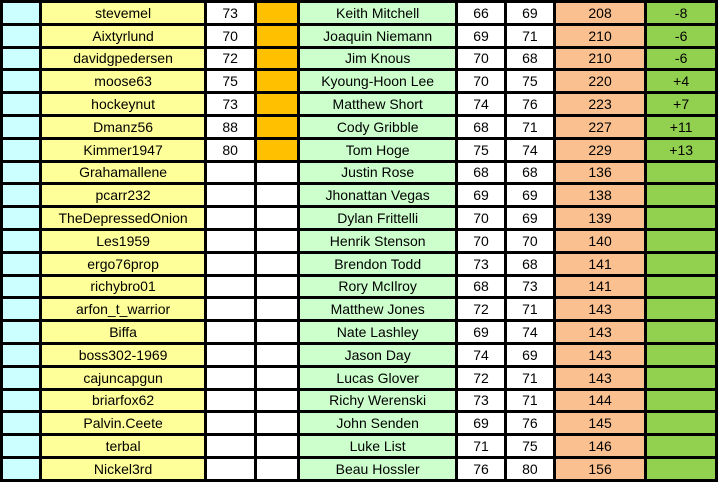  Describe the element at coordinates (123, 263) in the screenshot. I see `username-cell: ergo76prop` at that location.